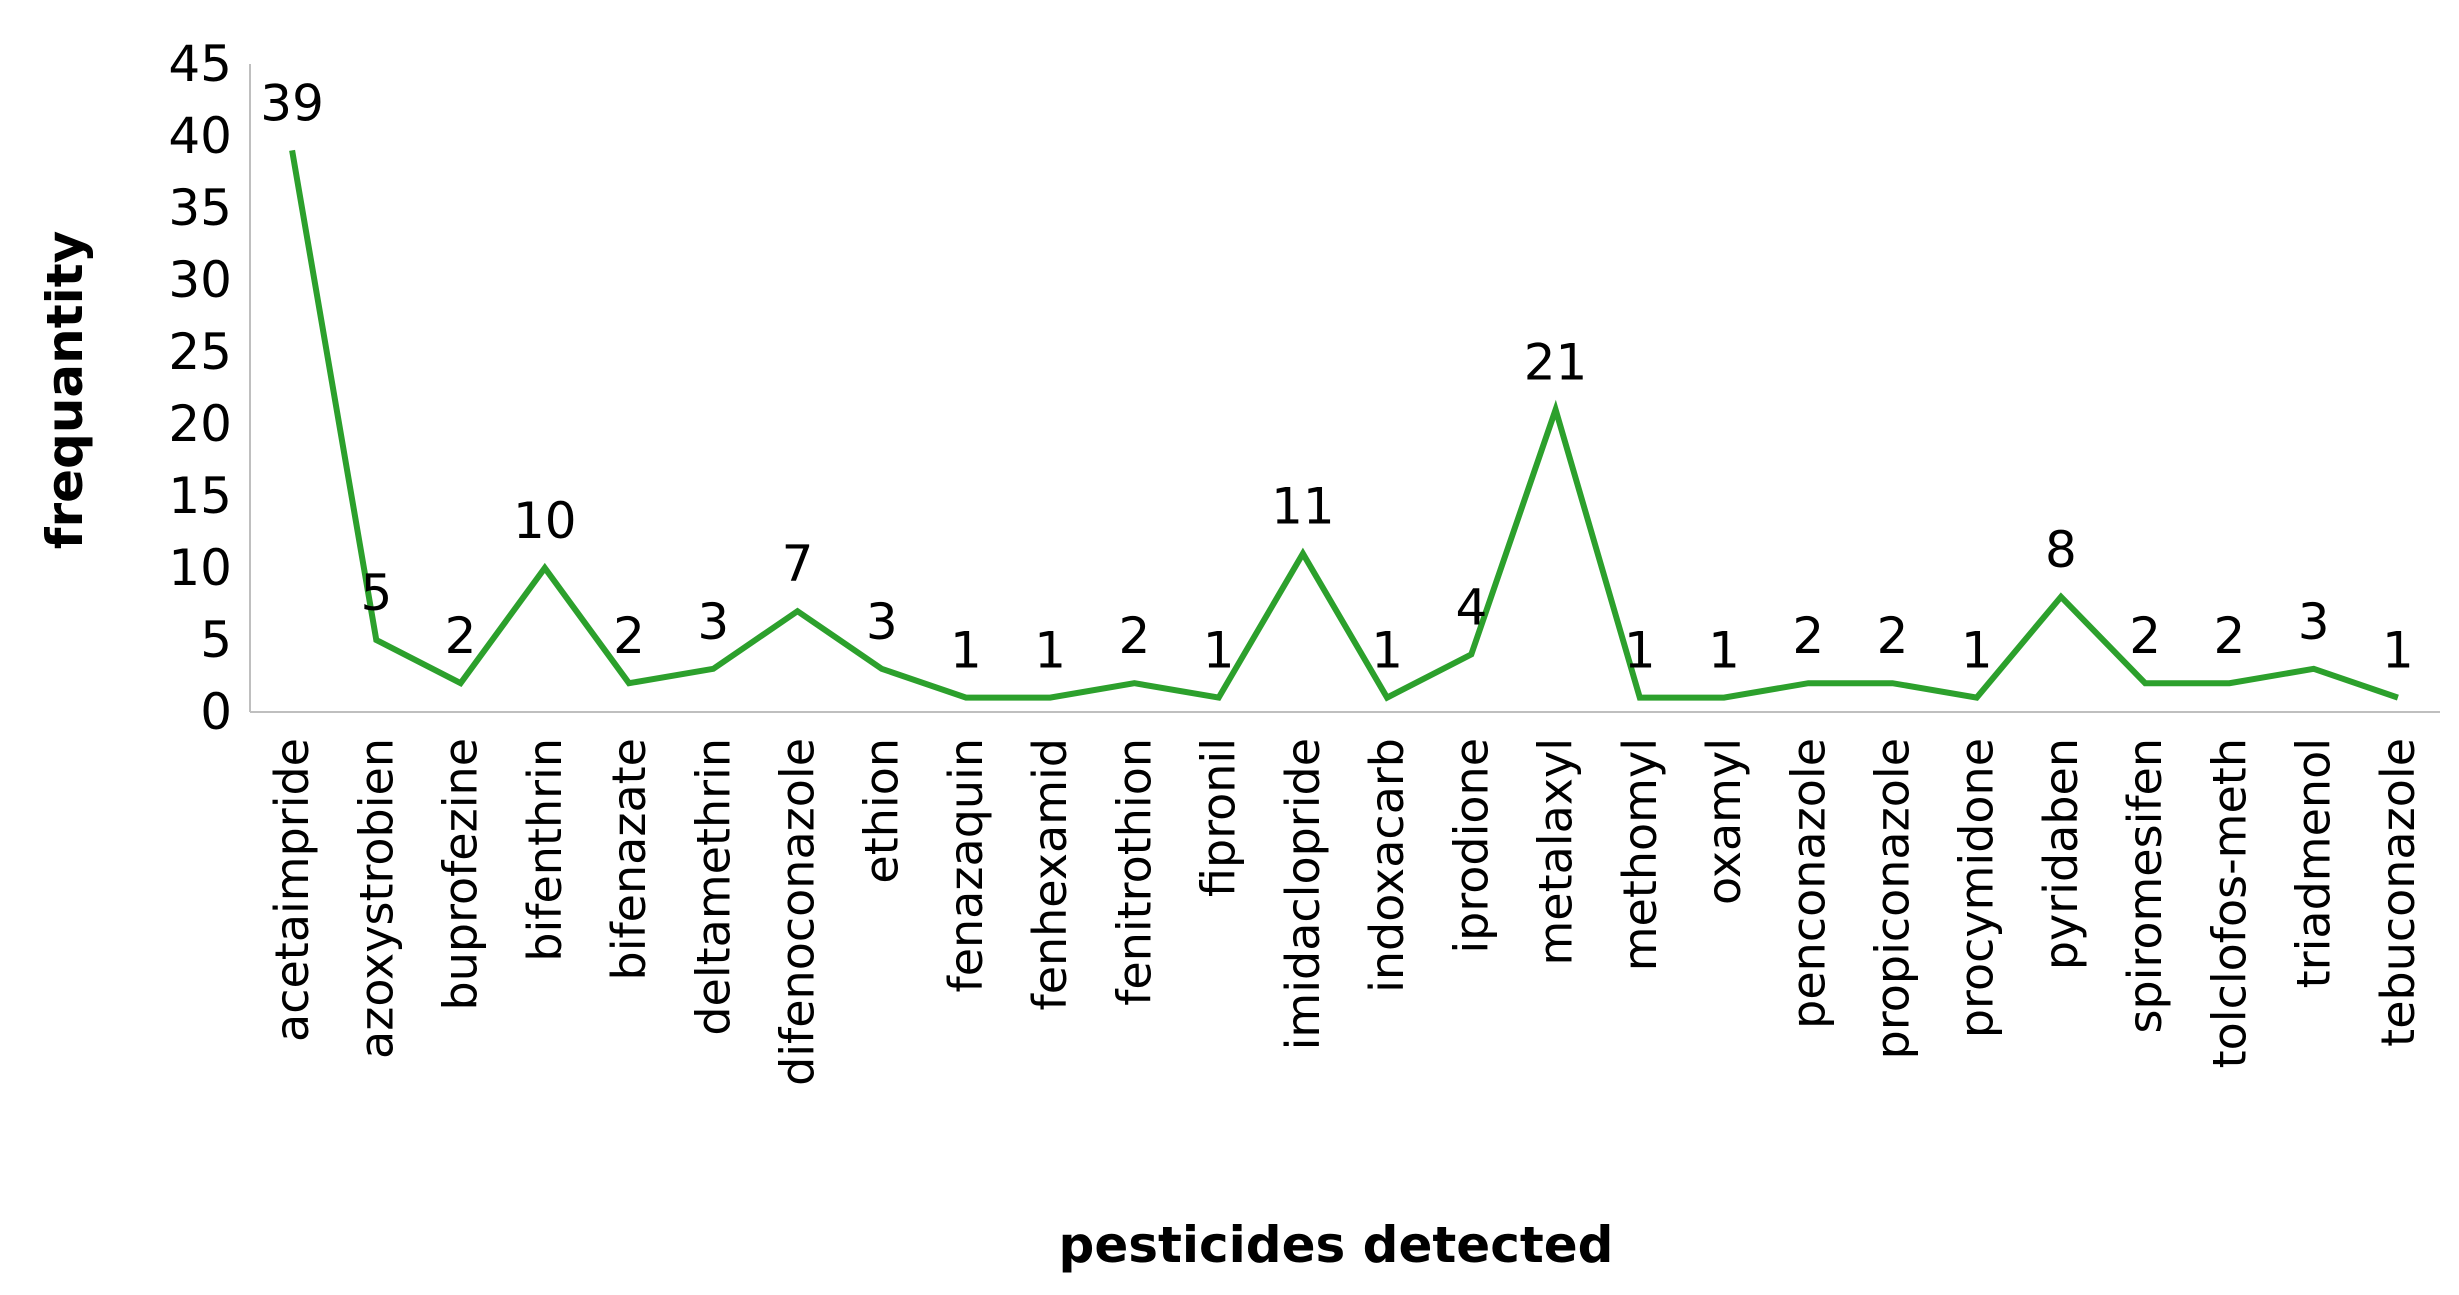  I want to click on x-tick-label: fenazaquin, so click(966, 865).